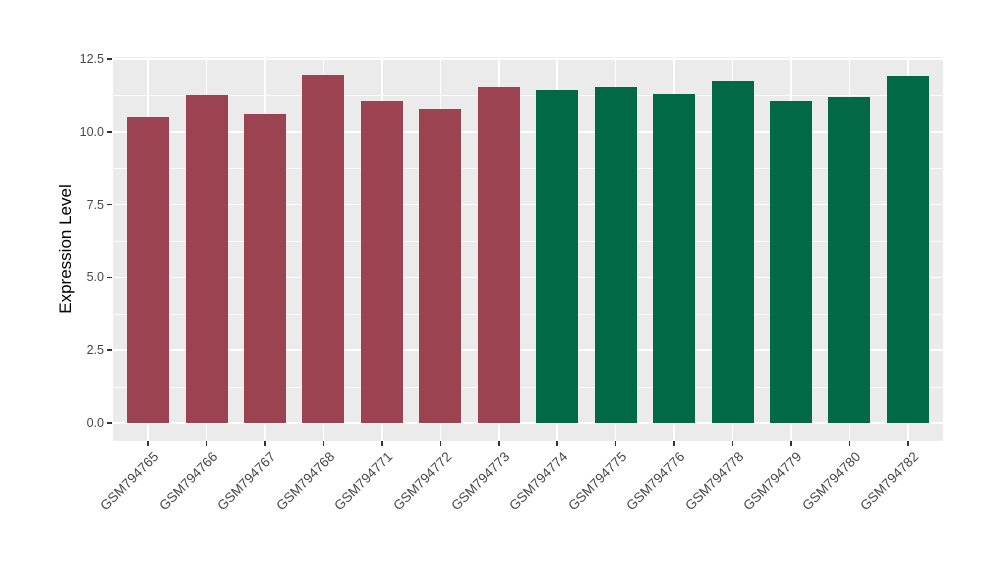  I want to click on y-tick-label: 7.5, so click(95, 204).